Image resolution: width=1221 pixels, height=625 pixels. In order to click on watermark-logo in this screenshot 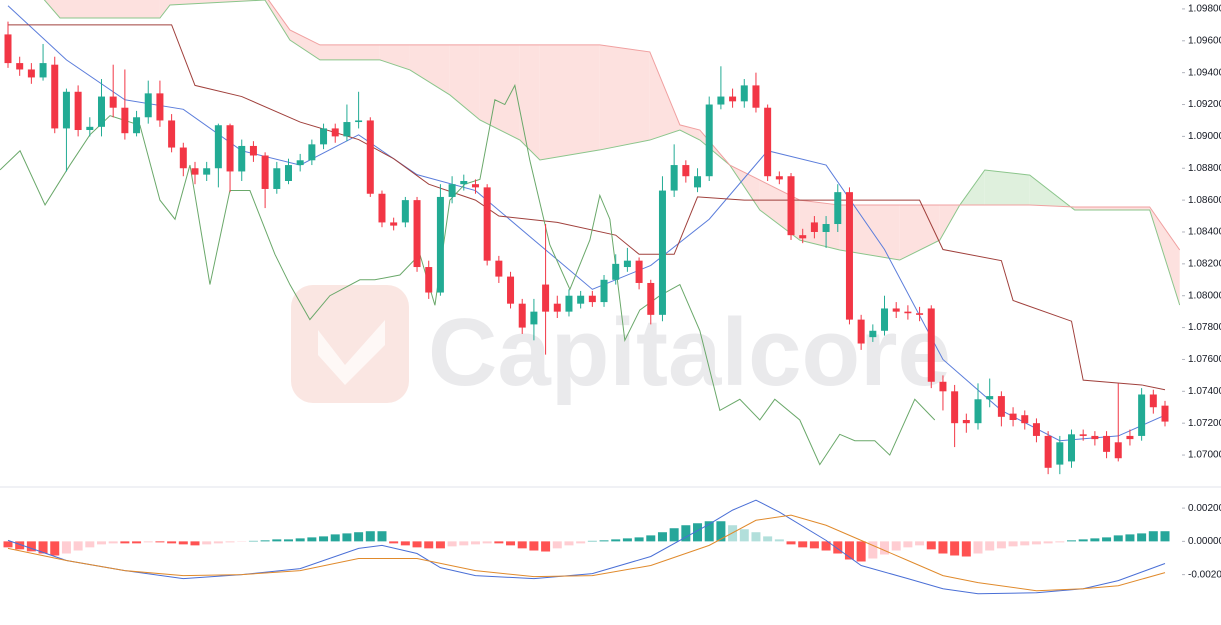, I will do `click(350, 344)`.